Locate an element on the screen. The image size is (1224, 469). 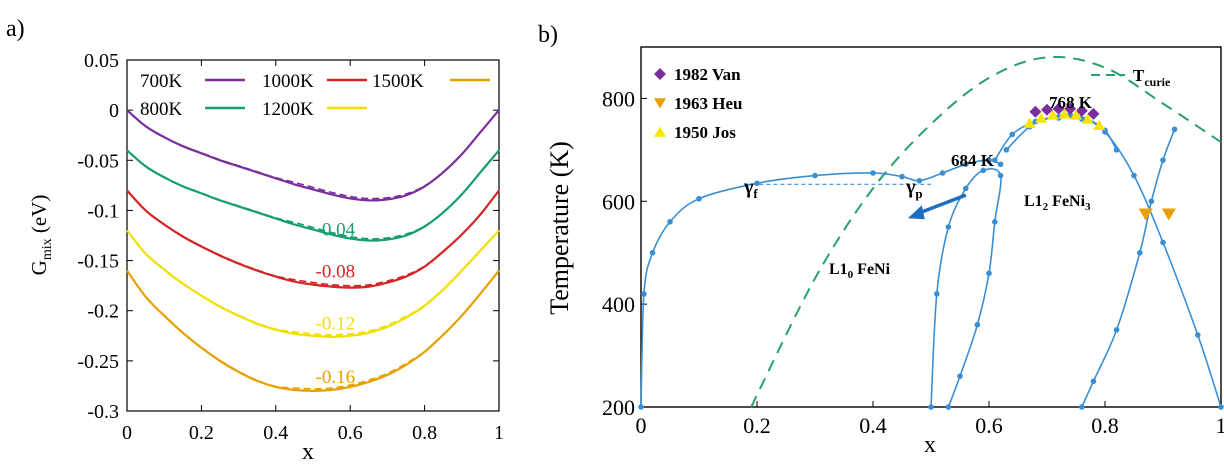
l12-inner-boundary is located at coordinates (1128, 268).